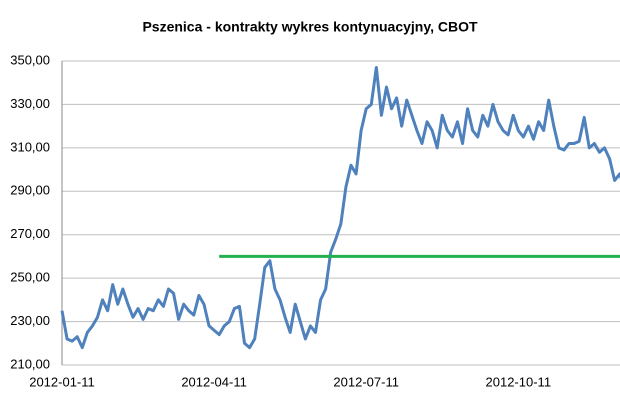 This screenshot has height=413, width=620. What do you see at coordinates (30, 103) in the screenshot?
I see `y-tick-label: 330,00` at bounding box center [30, 103].